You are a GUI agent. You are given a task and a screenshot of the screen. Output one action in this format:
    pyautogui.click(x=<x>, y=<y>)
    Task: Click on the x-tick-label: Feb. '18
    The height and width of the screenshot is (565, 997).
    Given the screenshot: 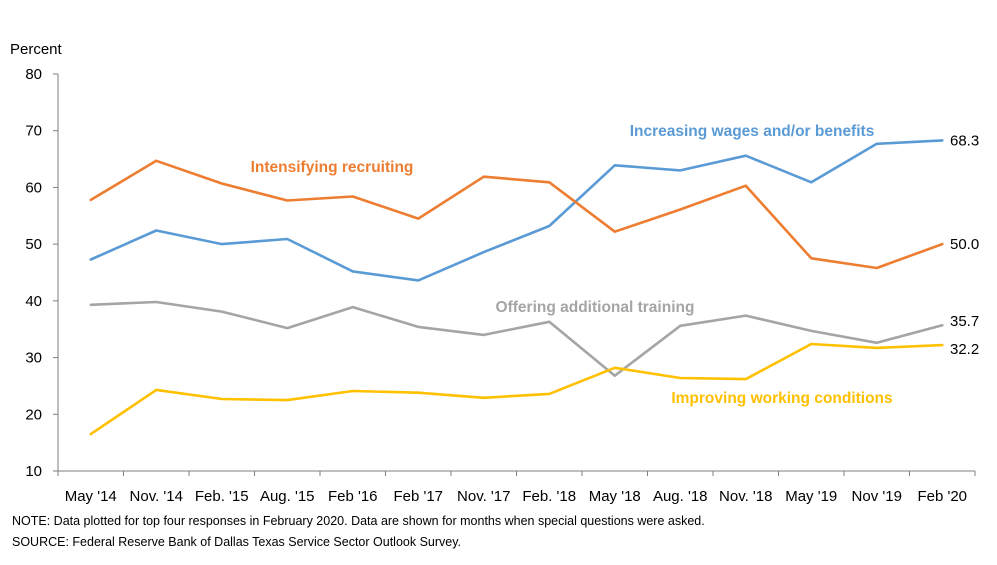 What is the action you would take?
    pyautogui.click(x=549, y=496)
    